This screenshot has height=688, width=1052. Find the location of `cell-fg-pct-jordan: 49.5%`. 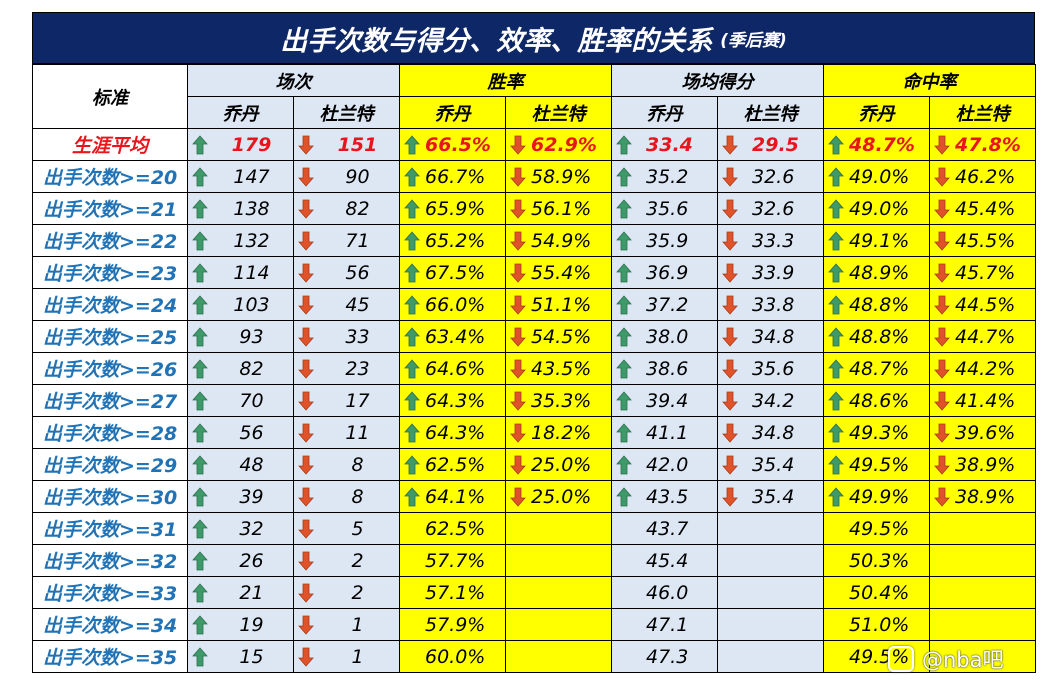

cell-fg-pct-jordan: 49.5% is located at coordinates (876, 464).